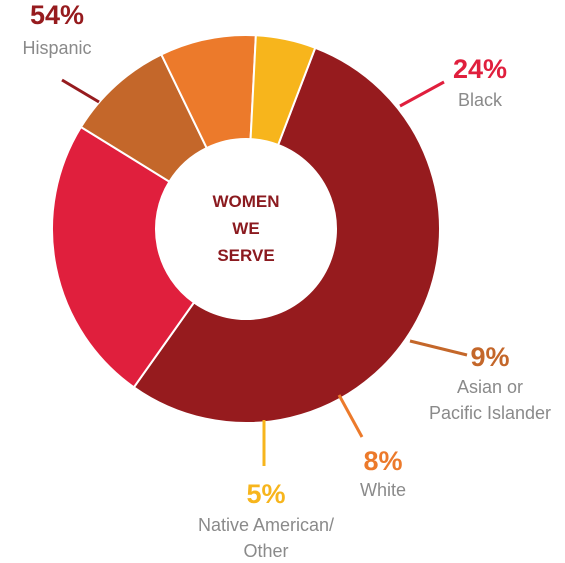  I want to click on center-label-line-3: SERVE, so click(245, 255).